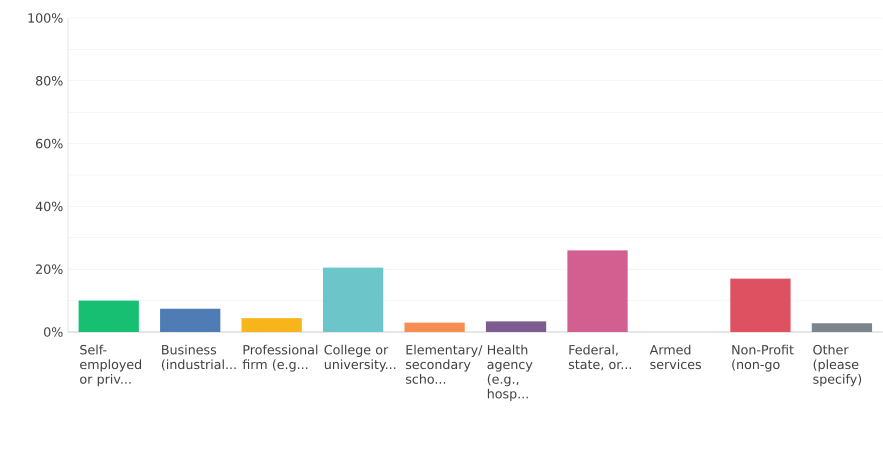  Describe the element at coordinates (763, 358) in the screenshot. I see `x-tick-label: Non-Profit (non-go` at that location.